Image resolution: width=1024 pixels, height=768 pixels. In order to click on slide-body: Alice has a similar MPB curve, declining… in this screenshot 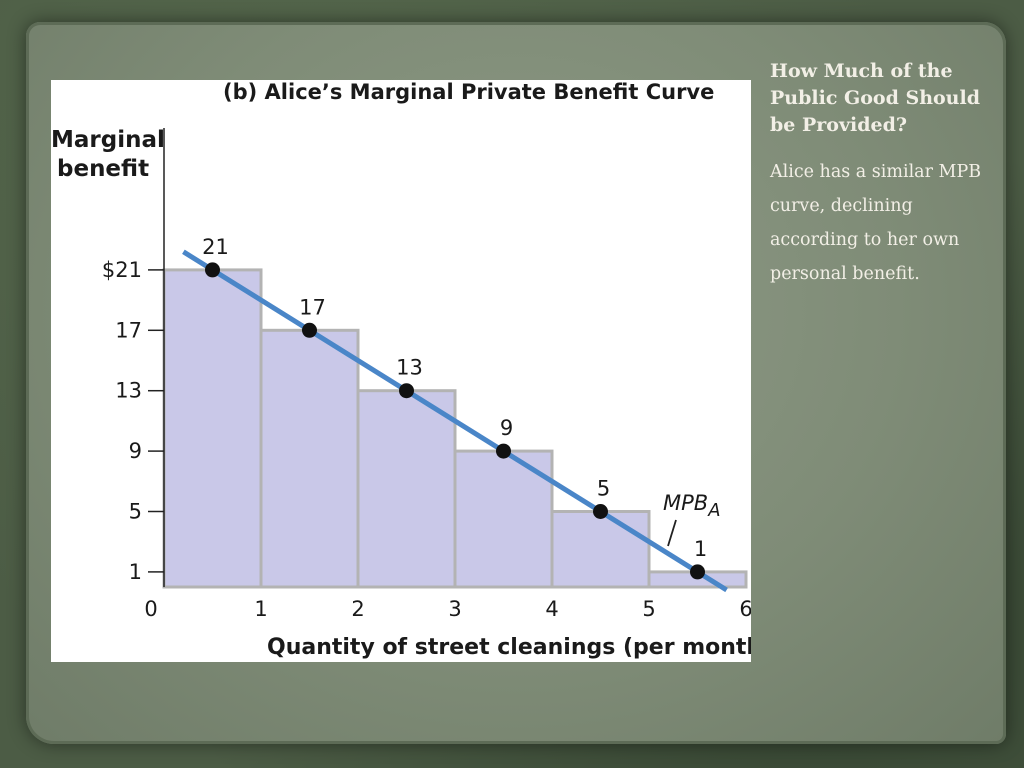, I will do `click(876, 223)`.